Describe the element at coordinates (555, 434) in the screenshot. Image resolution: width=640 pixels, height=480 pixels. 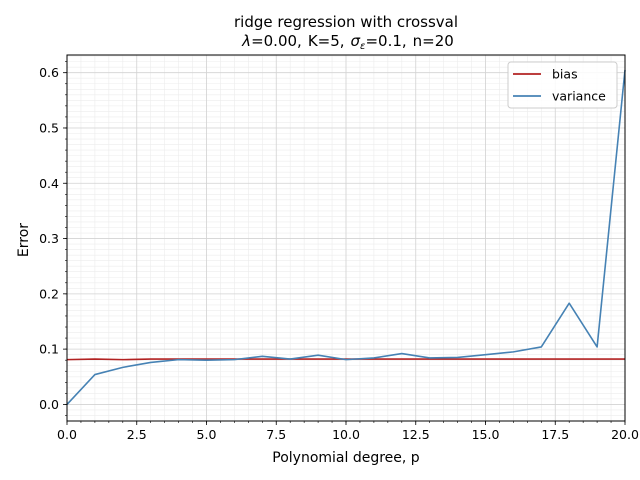
I see `x-tick-label: 17.5` at that location.